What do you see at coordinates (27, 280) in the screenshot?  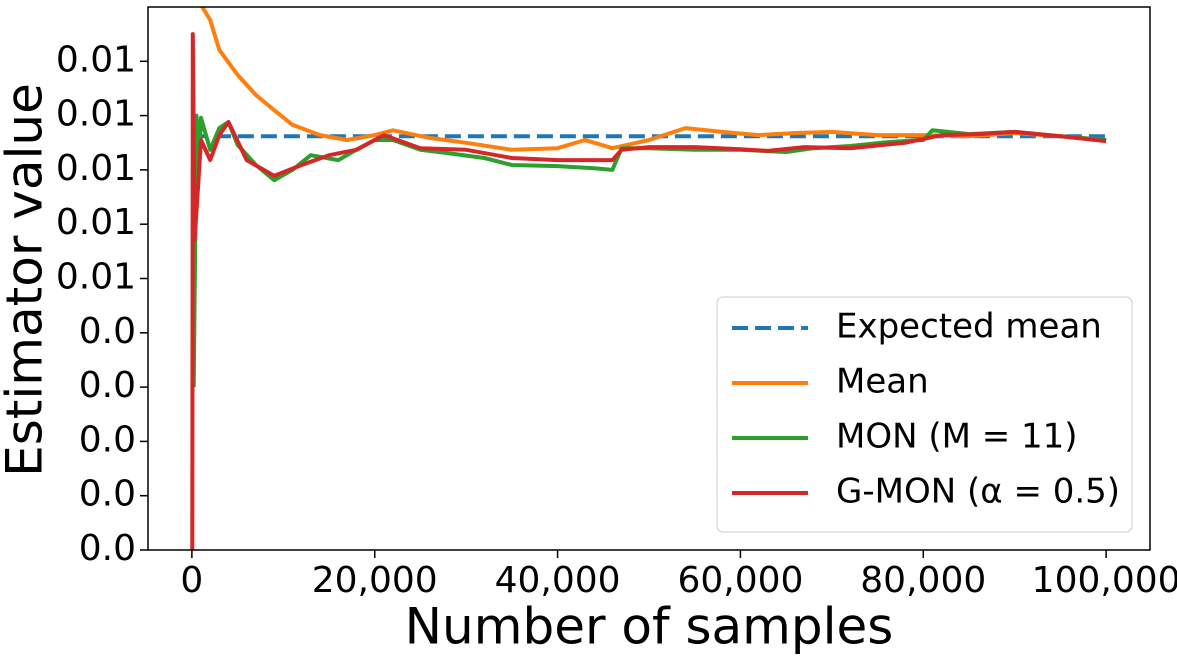 I see `y-axis-label: Estimator value` at bounding box center [27, 280].